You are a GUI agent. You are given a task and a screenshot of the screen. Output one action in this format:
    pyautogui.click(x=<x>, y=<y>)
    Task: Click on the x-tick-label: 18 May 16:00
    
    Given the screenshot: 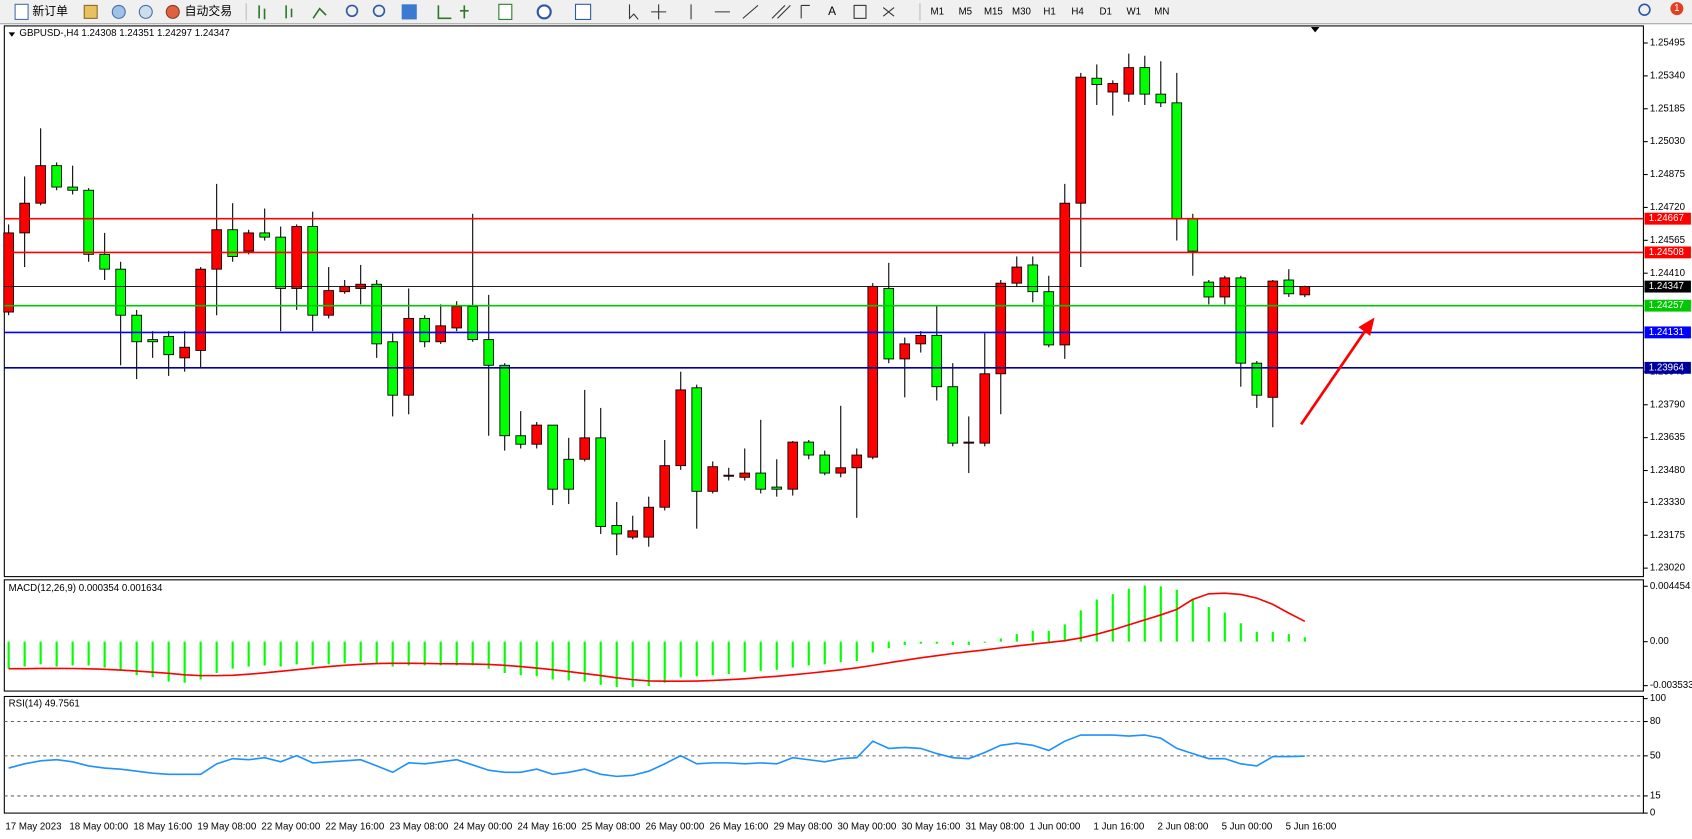 What is the action you would take?
    pyautogui.click(x=162, y=827)
    